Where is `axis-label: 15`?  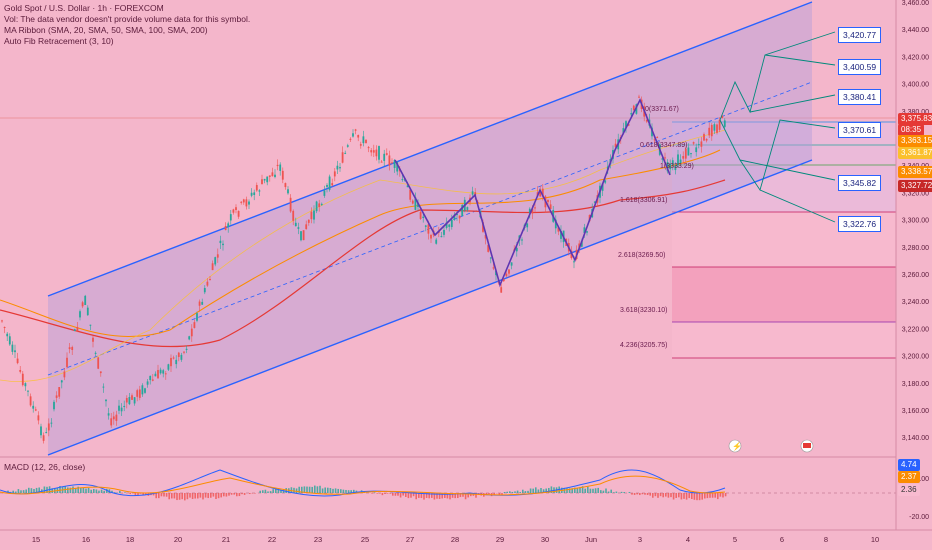
axis-label: 15 is located at coordinates (36, 539).